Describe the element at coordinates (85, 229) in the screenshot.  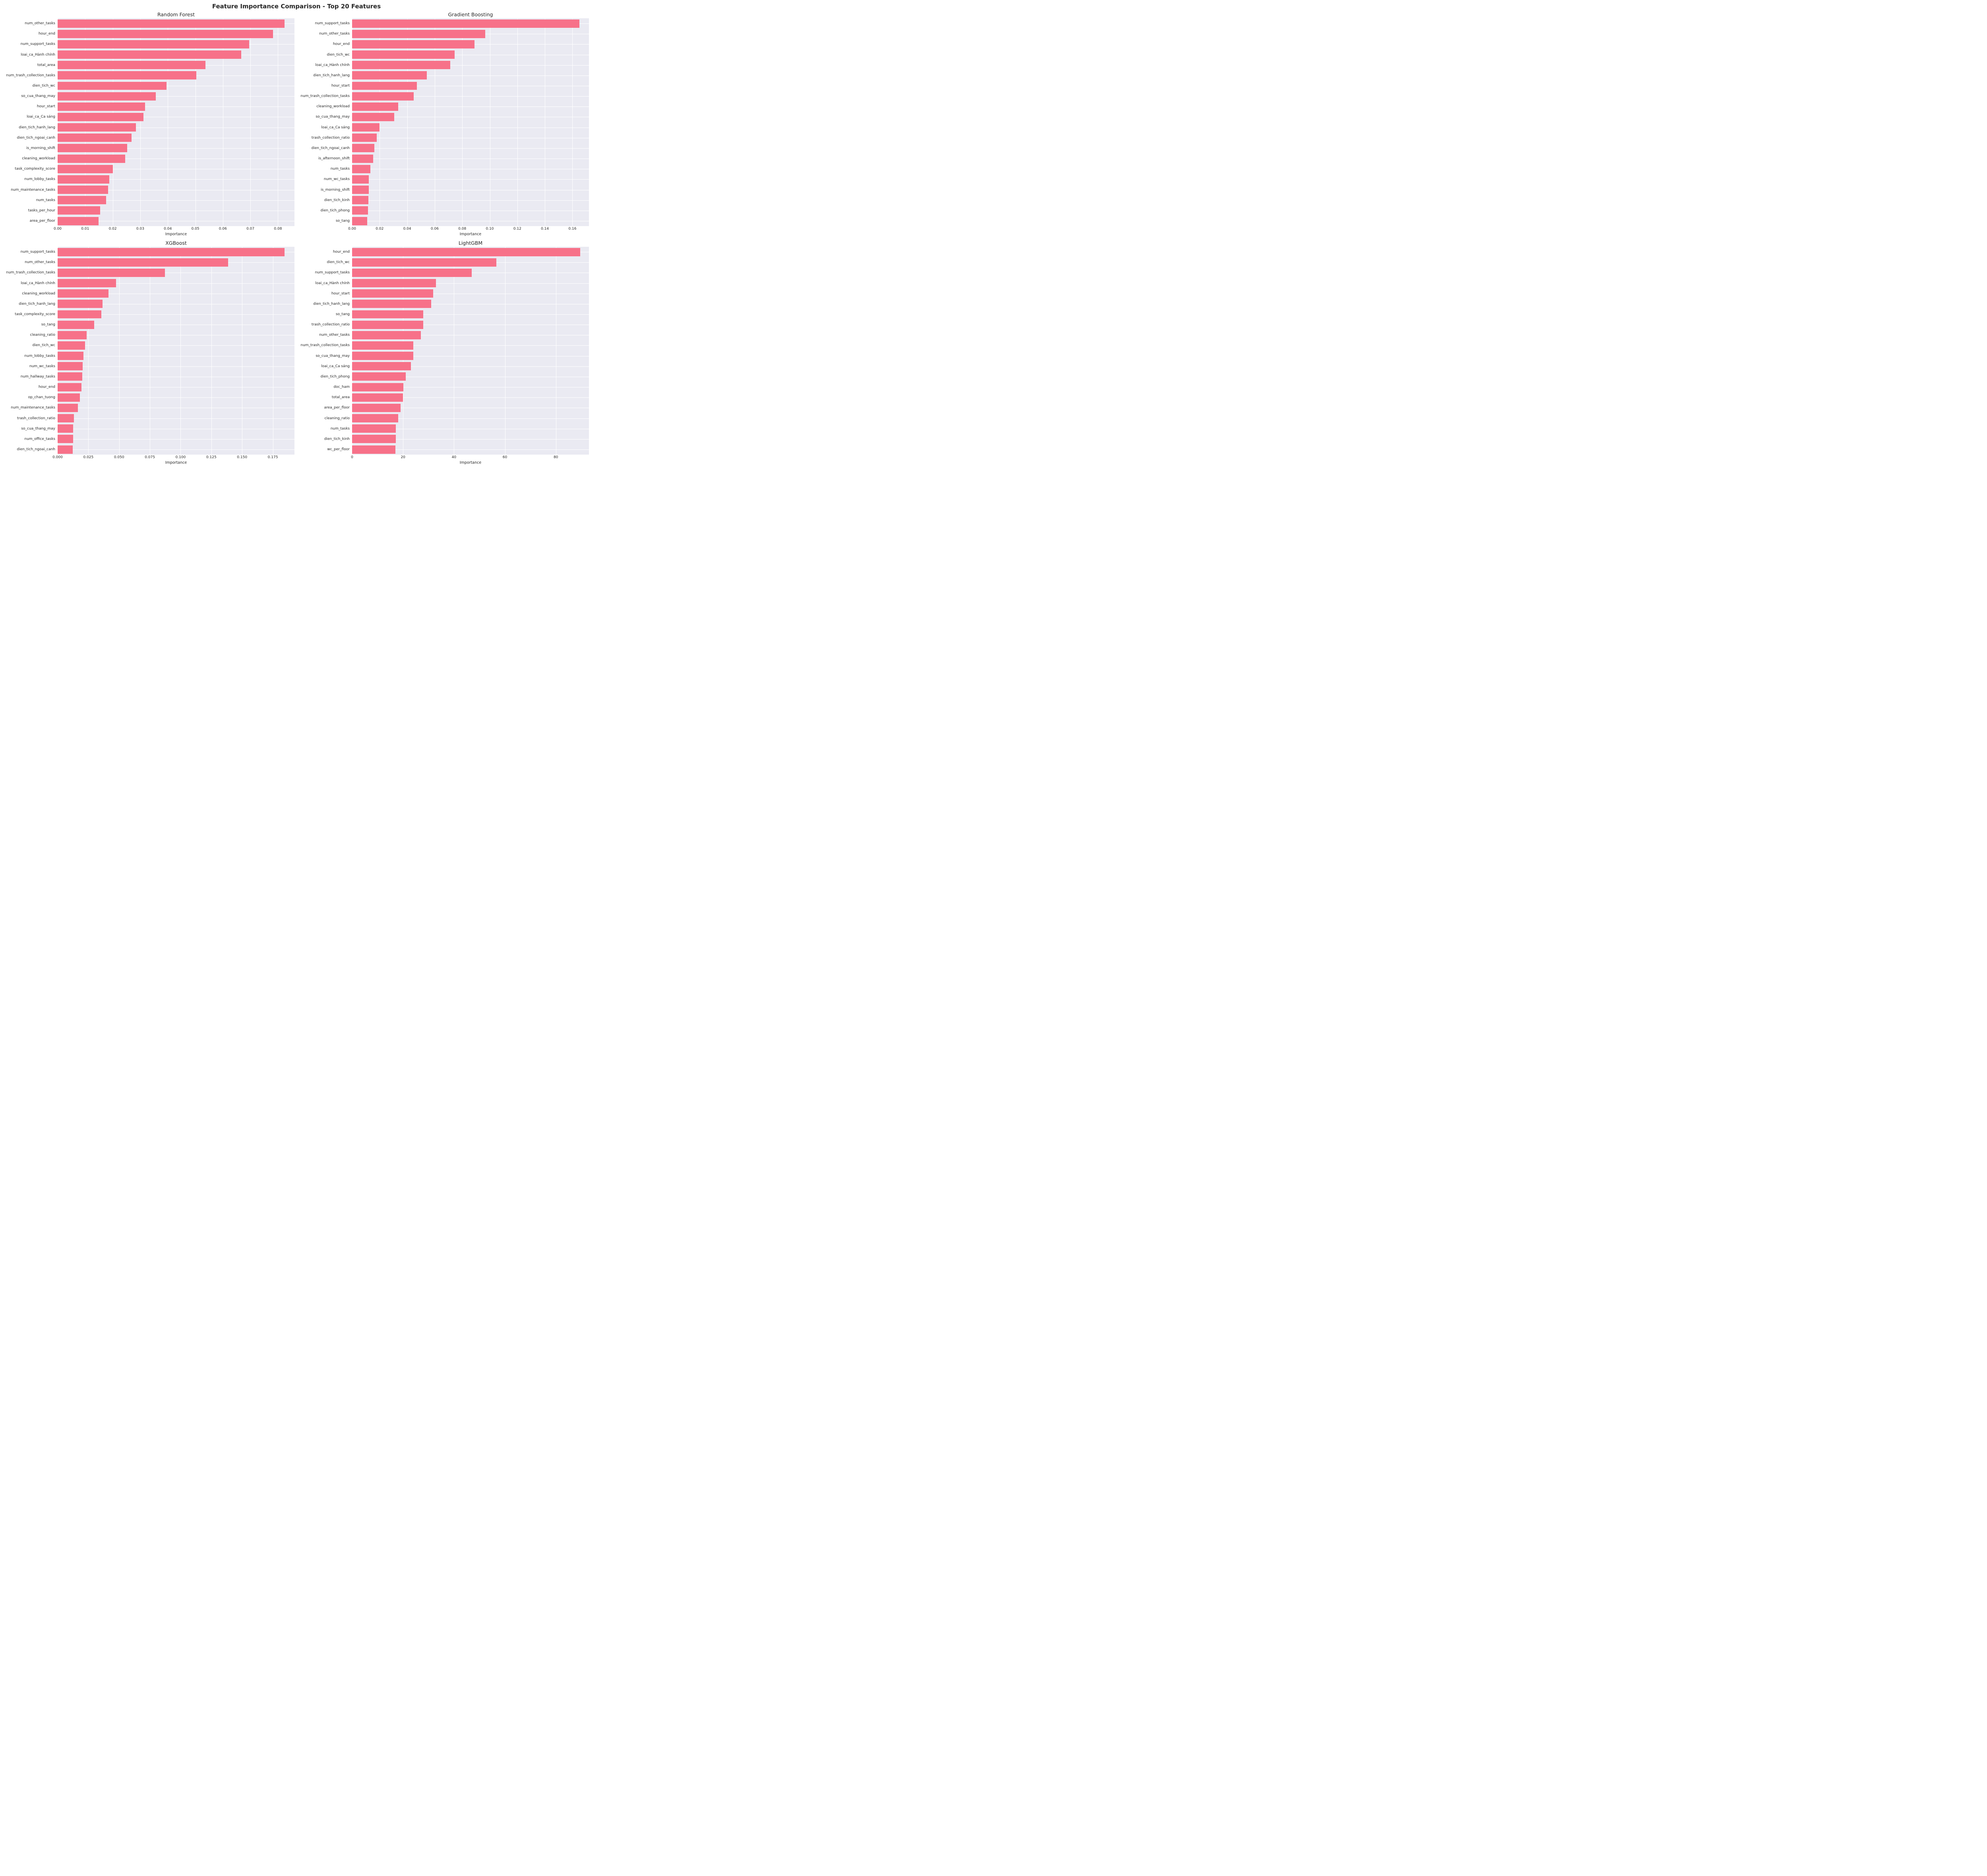
I see `x-tick-label: 0.01` at that location.